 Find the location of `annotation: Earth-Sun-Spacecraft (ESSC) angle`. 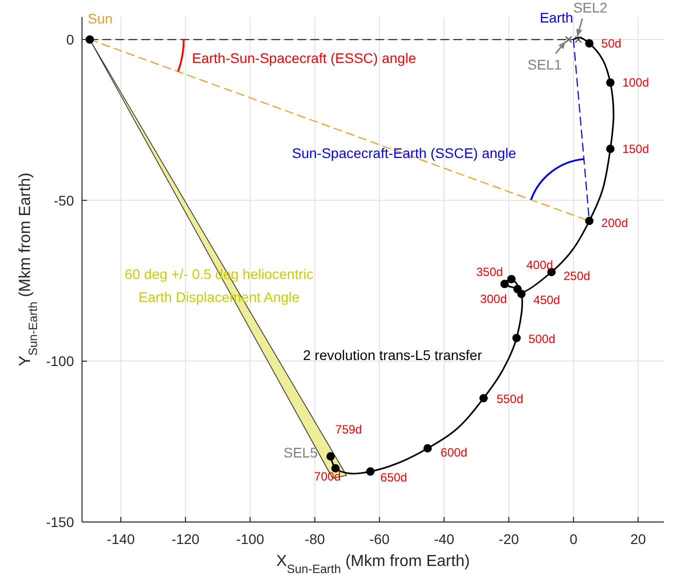

annotation: Earth-Sun-Spacecraft (ESSC) angle is located at coordinates (304, 58).